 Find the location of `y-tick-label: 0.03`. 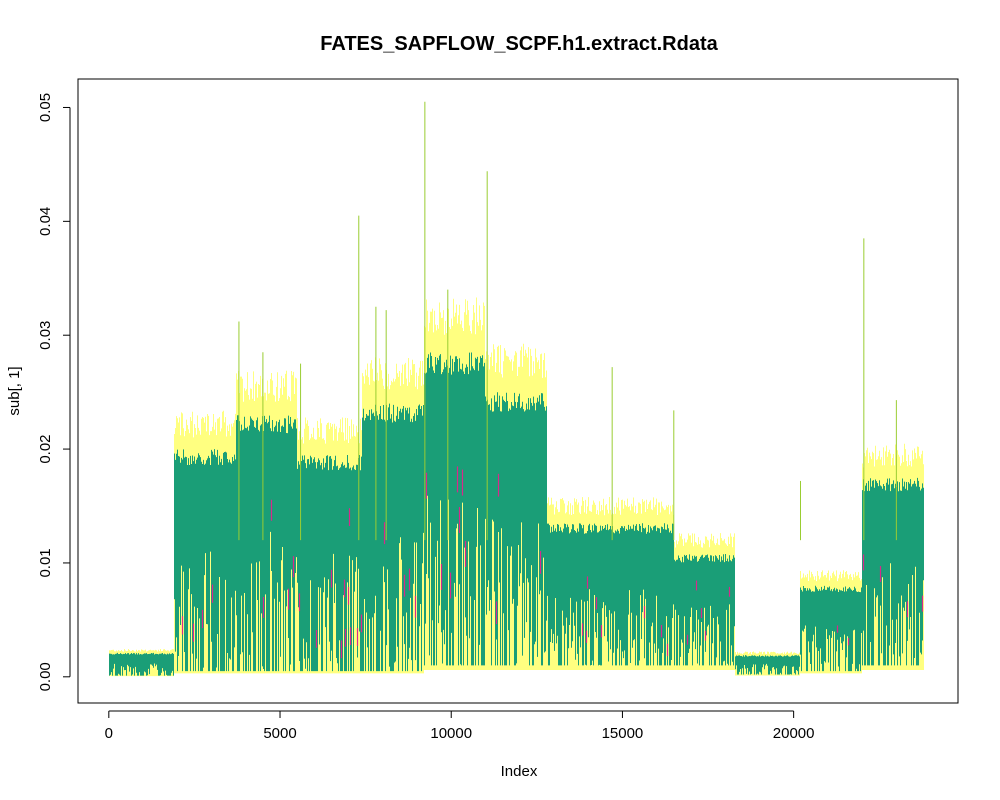

y-tick-label: 0.03 is located at coordinates (45, 335).